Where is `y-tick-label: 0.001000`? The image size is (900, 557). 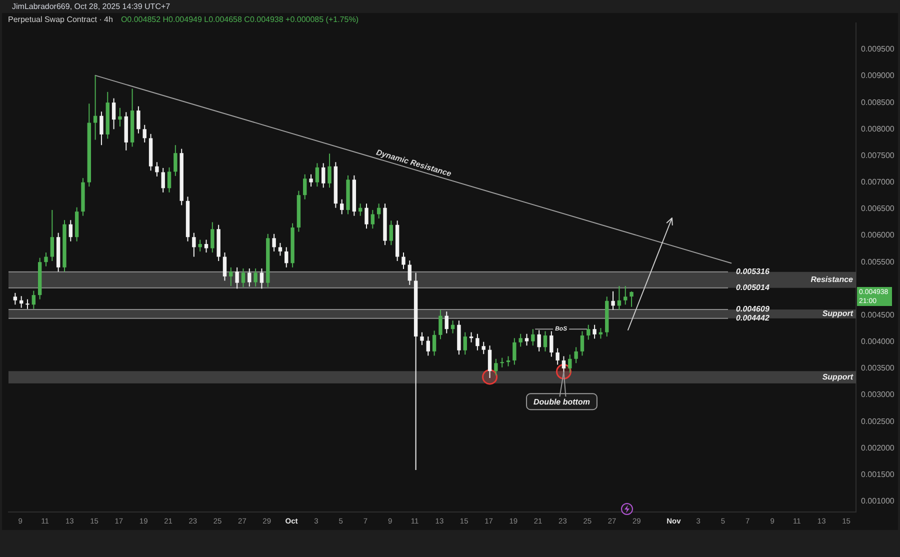
y-tick-label: 0.001000 is located at coordinates (878, 501).